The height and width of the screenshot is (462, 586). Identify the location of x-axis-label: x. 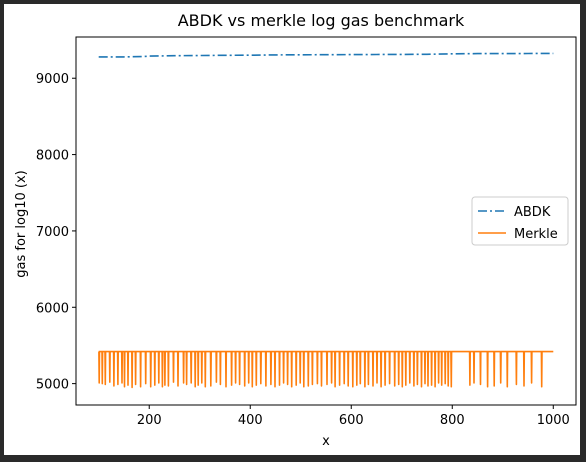
(326, 441).